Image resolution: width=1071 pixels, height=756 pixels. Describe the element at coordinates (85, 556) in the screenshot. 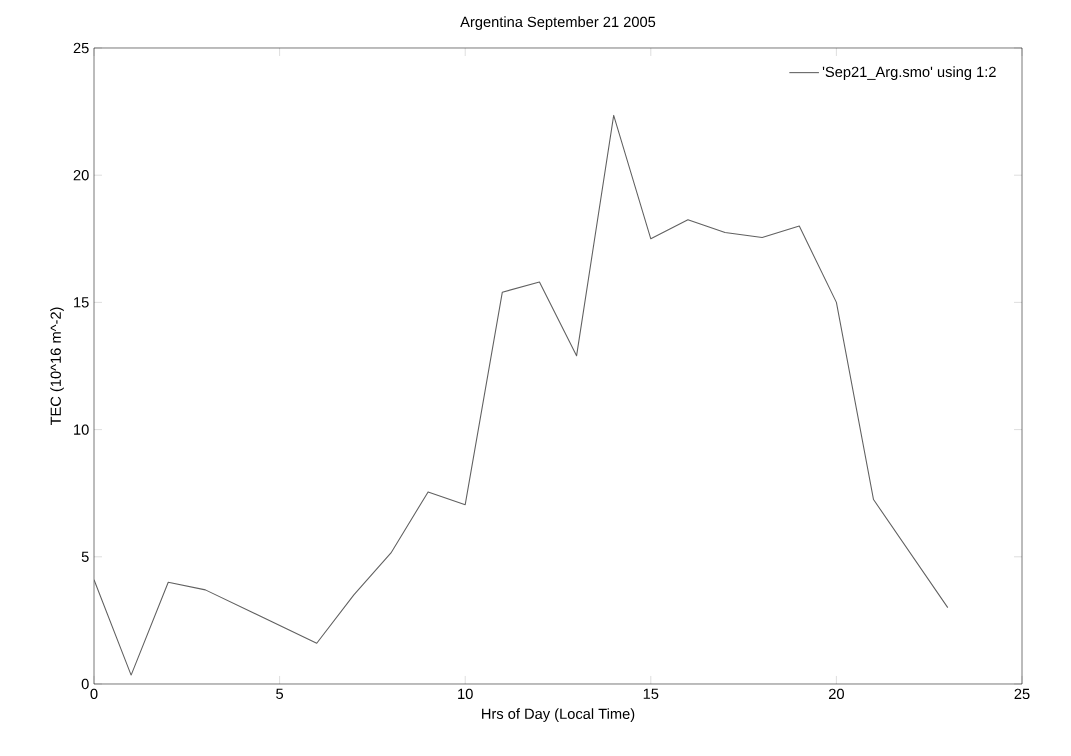

I see `y-tick-label: 5` at that location.